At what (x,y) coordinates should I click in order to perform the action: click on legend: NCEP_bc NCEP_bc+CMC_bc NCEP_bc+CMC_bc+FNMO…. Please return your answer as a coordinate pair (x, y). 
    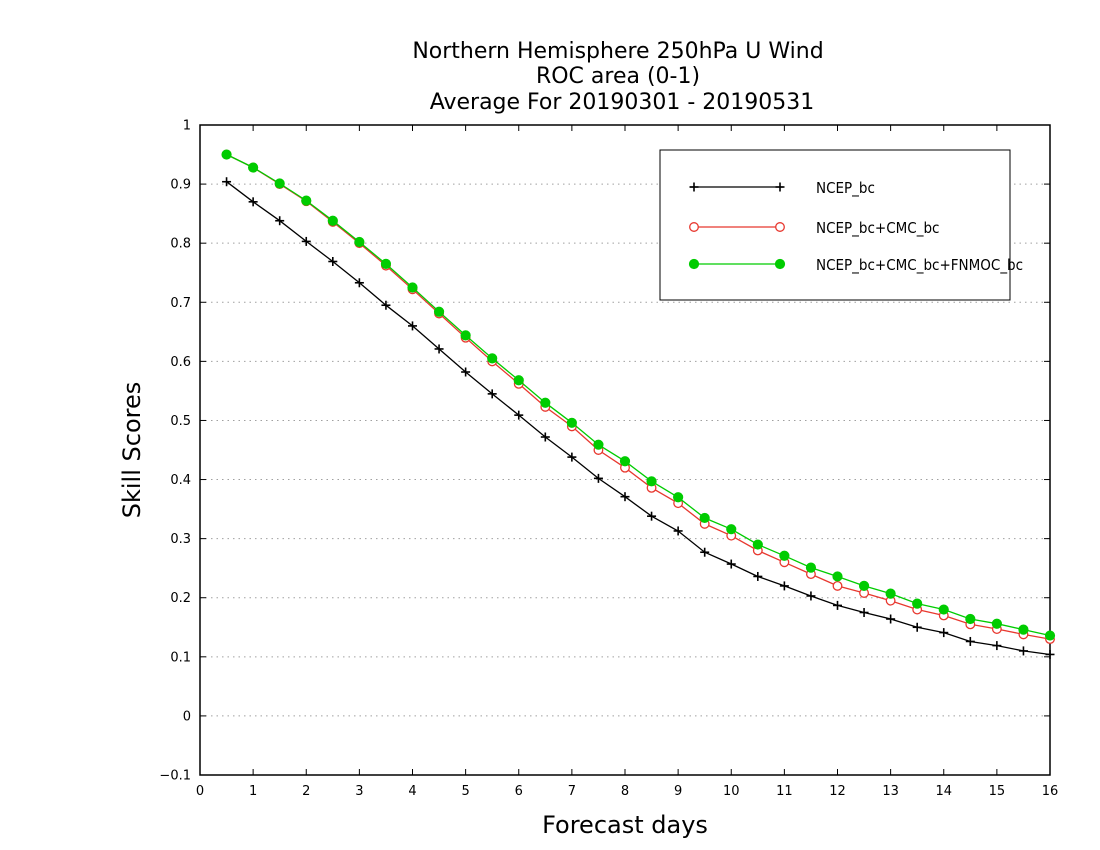
    Looking at the image, I should click on (841, 225).